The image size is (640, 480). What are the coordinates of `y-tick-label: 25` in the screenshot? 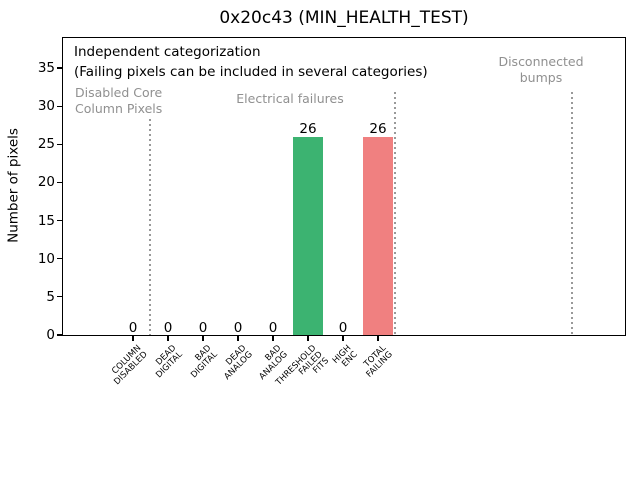 It's located at (46, 144).